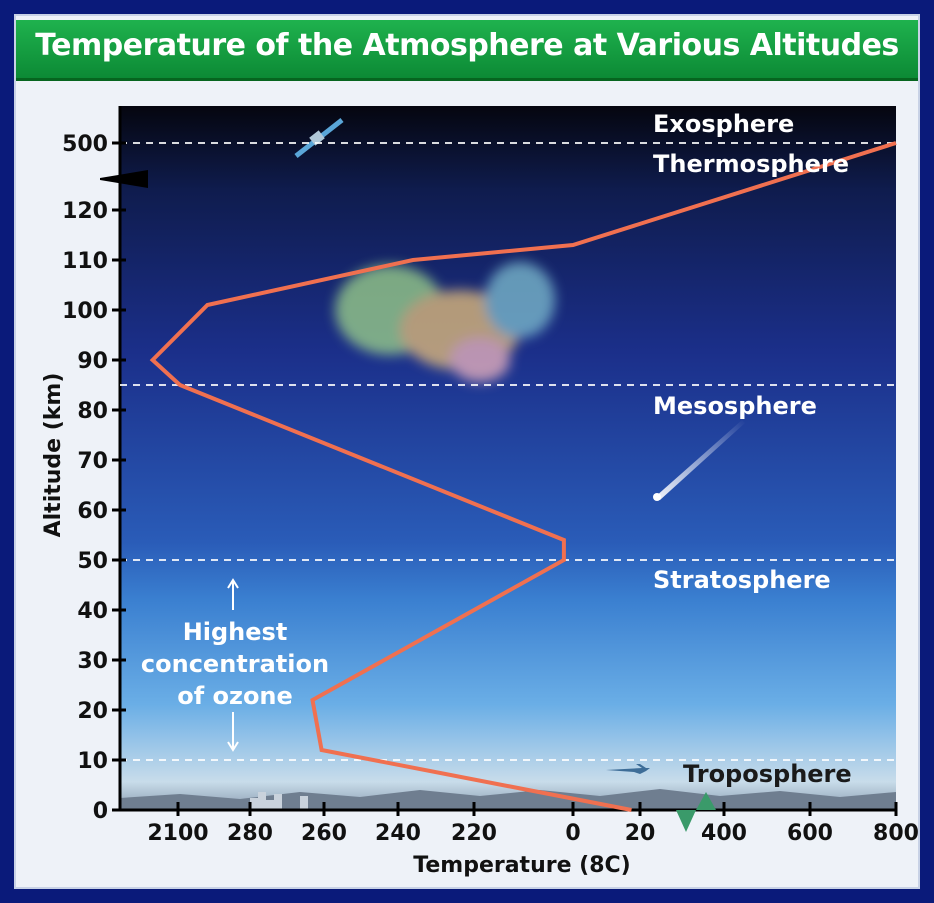 The image size is (934, 903). Describe the element at coordinates (92, 461) in the screenshot. I see `y-tick-label: 70` at that location.